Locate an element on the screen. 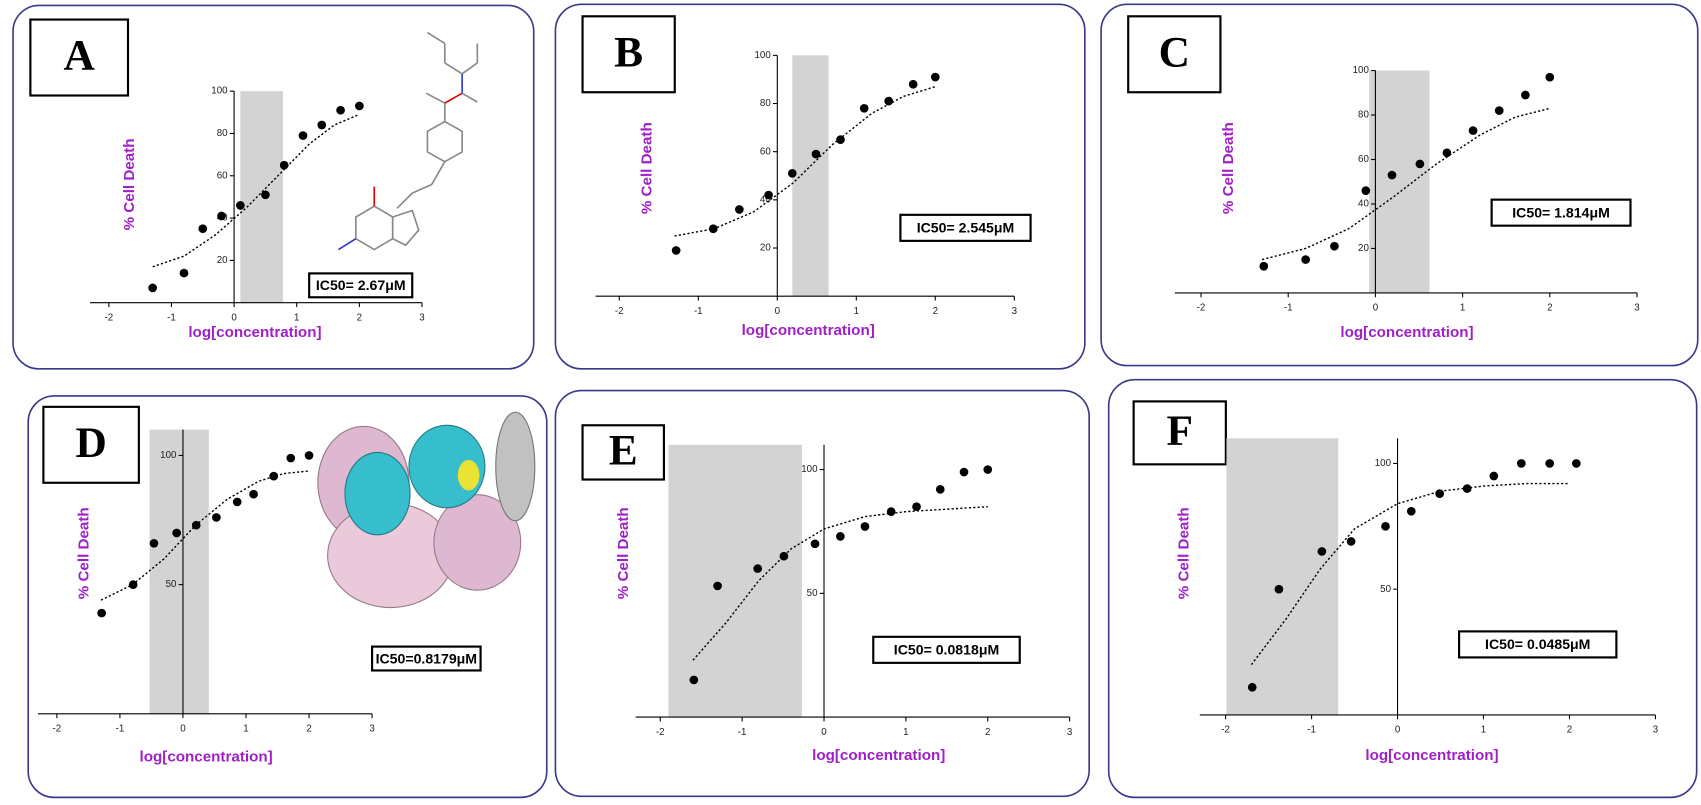 The width and height of the screenshot is (1701, 805). annotation: IC50= 0.0485μM is located at coordinates (1537, 644).